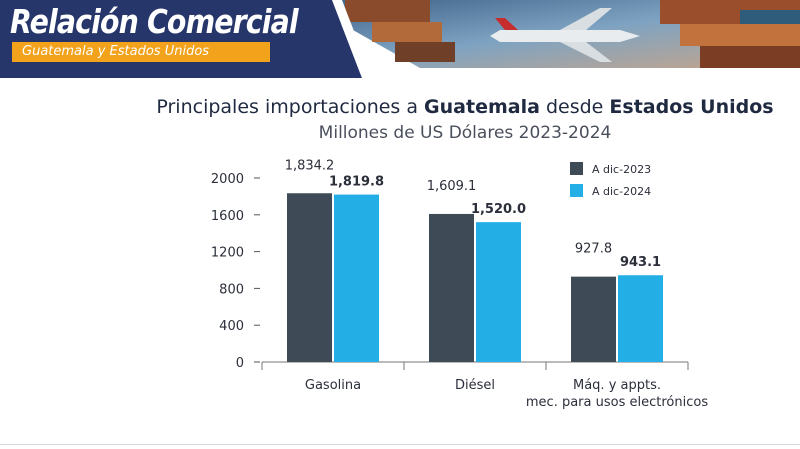 This screenshot has width=800, height=449. I want to click on chart-title-part: Guatemala, so click(482, 107).